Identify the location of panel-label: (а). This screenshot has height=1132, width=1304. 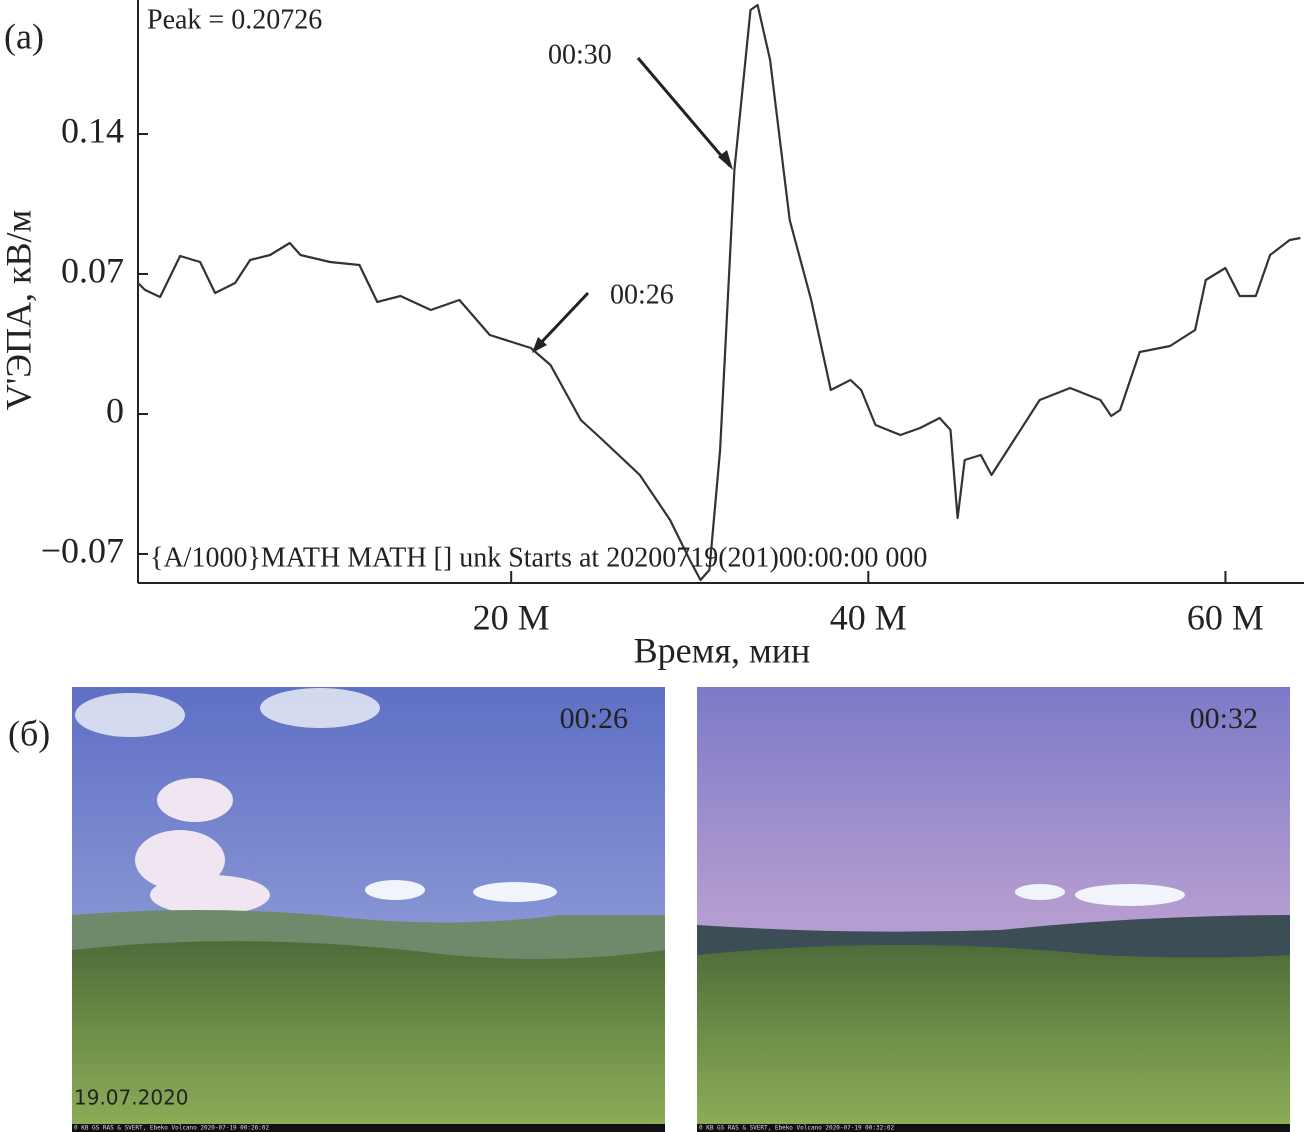
(24, 36).